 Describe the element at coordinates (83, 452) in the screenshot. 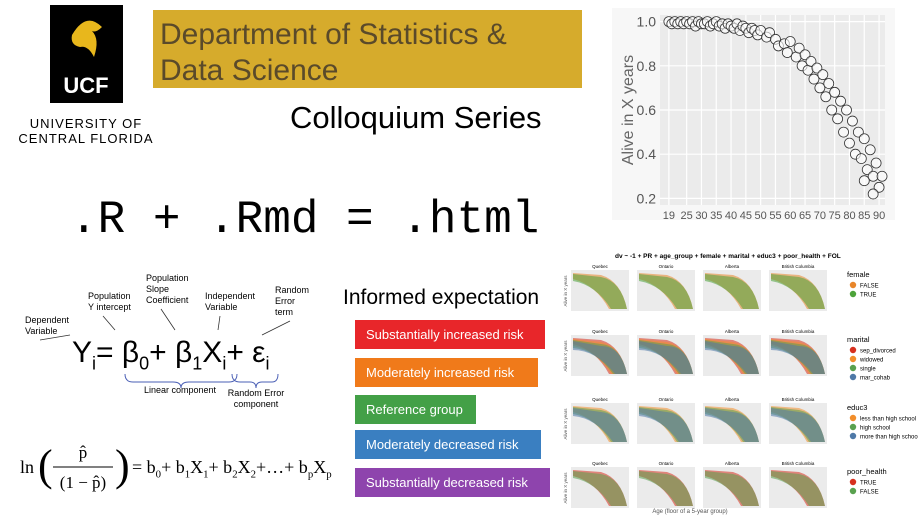

I see `equation-part: p̂` at that location.